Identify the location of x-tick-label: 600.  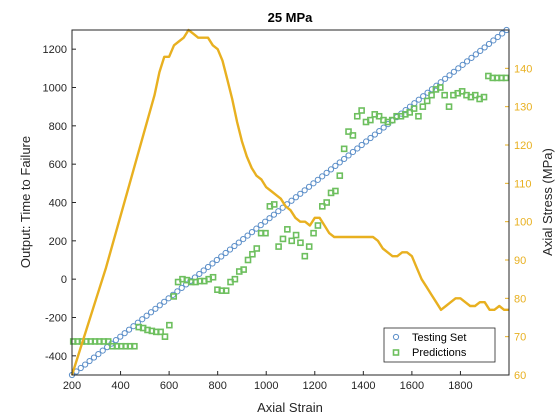
(169, 386).